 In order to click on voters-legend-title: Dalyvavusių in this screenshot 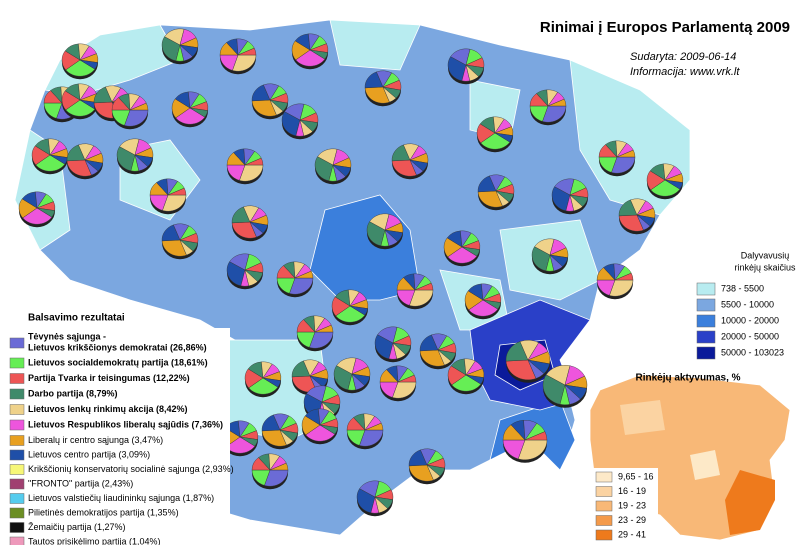, I will do `click(765, 255)`.